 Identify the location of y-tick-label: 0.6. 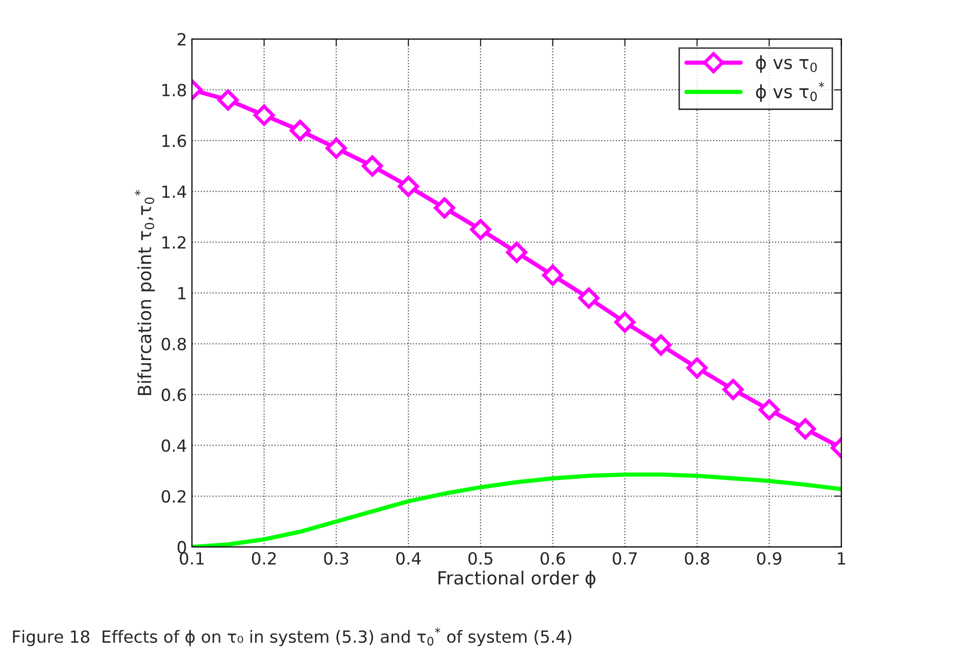
(174, 395).